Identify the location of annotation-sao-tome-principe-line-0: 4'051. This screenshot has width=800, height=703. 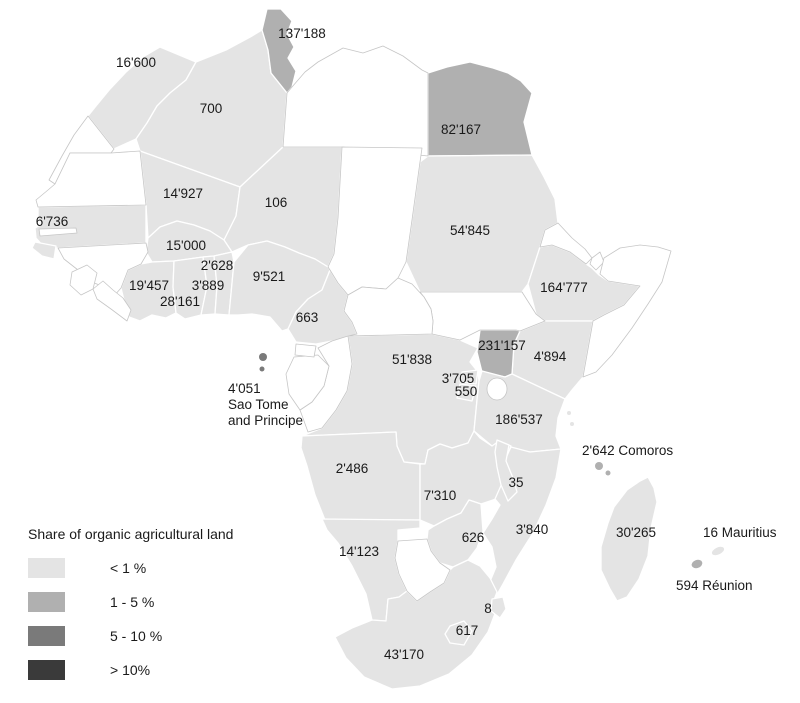
(244, 388).